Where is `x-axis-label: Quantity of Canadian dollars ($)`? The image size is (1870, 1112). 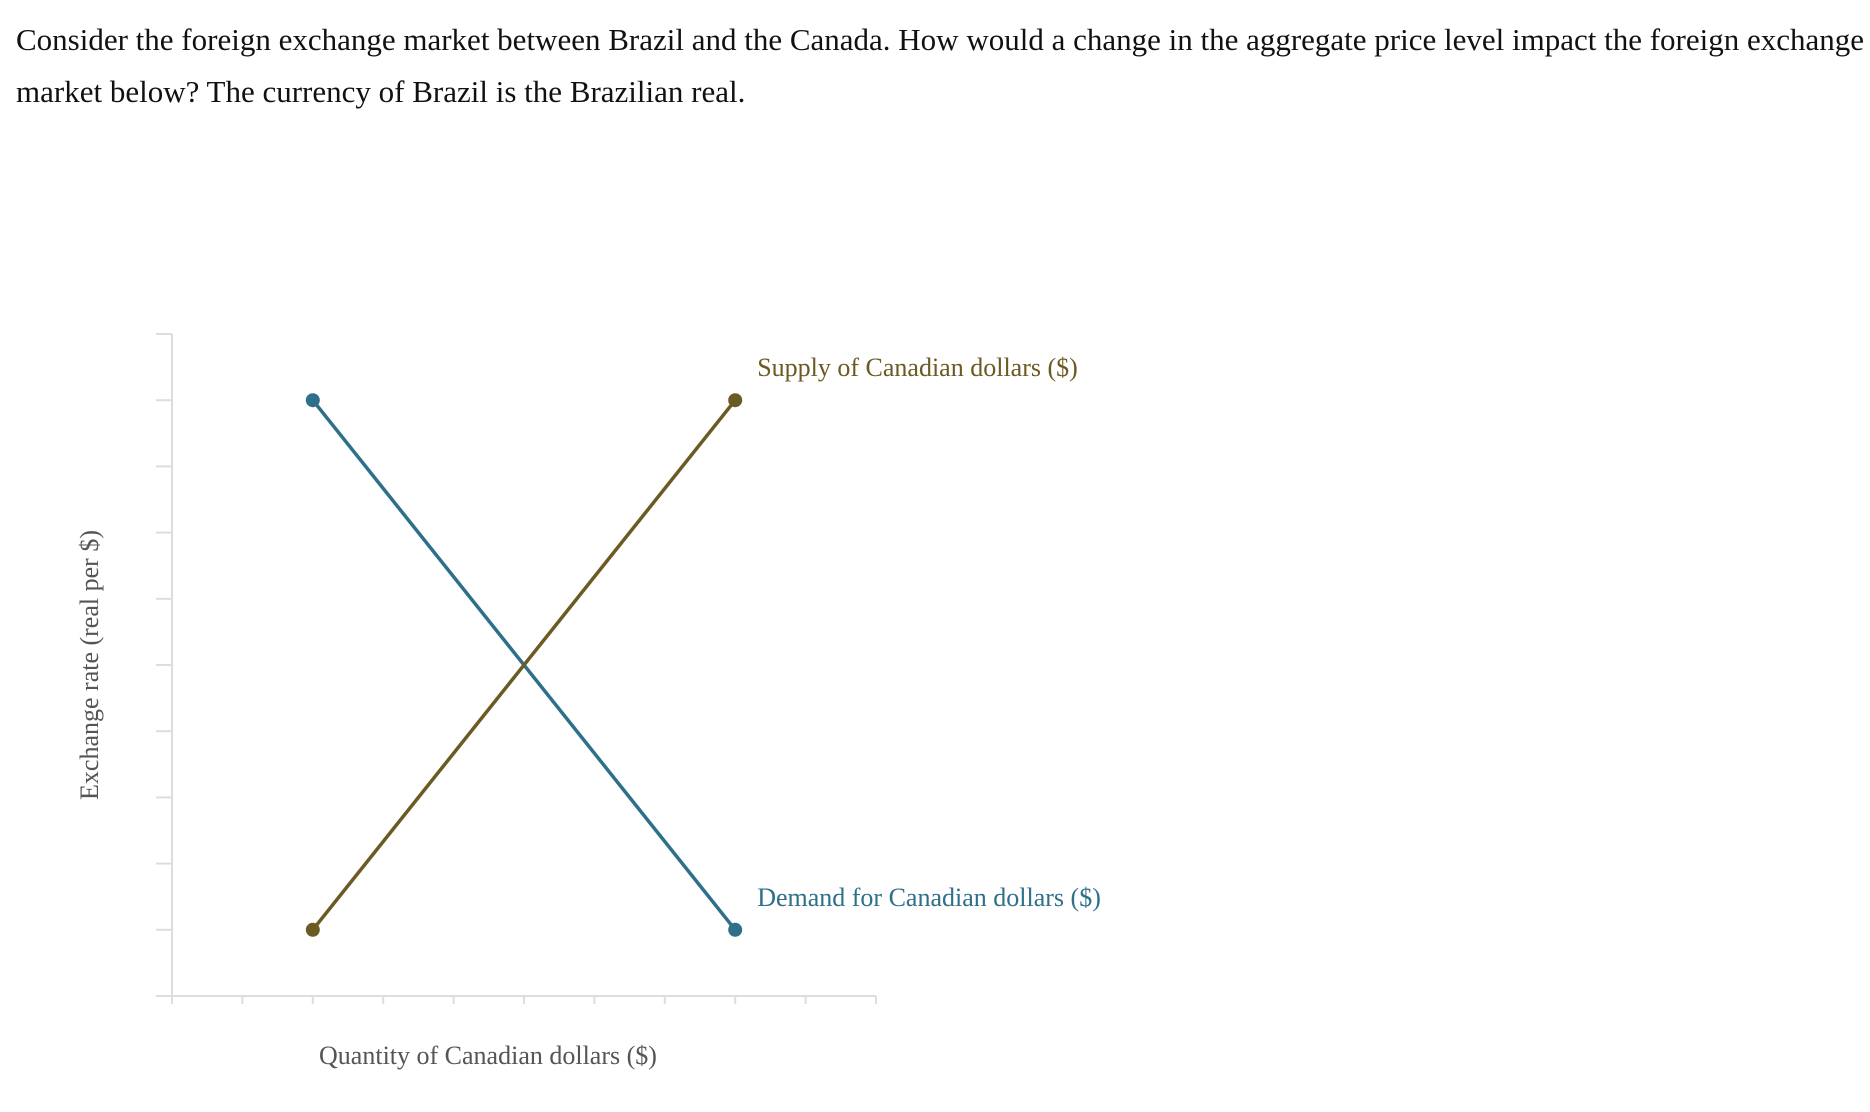
x-axis-label: Quantity of Canadian dollars ($) is located at coordinates (488, 1055).